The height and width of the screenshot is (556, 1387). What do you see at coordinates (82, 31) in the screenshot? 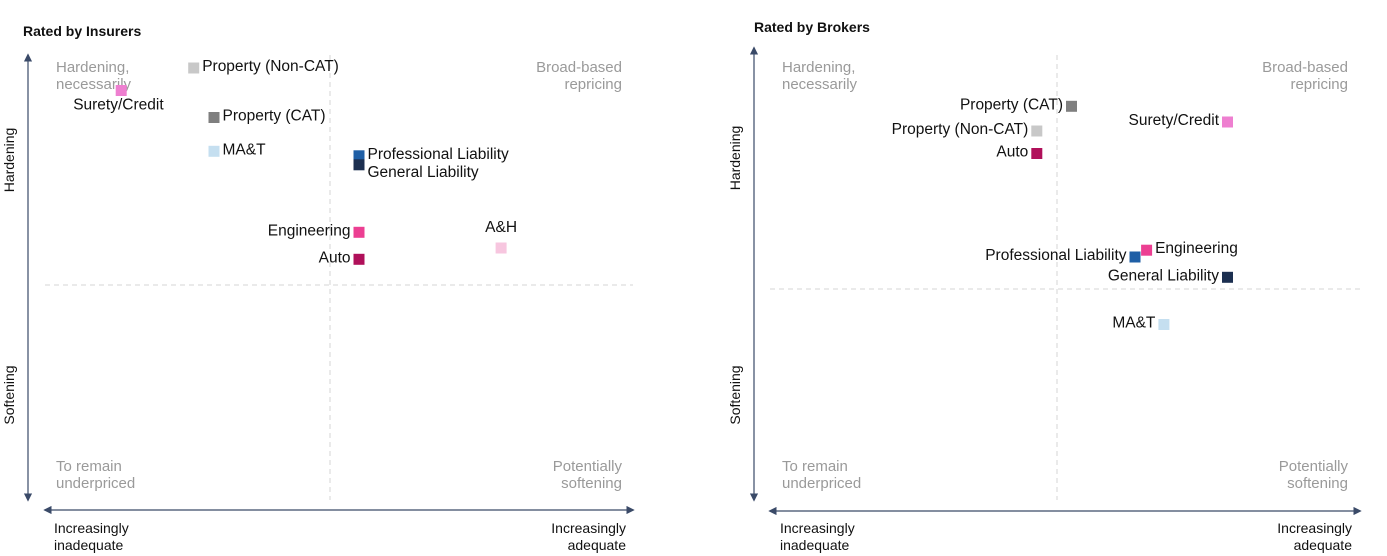
I see `chart-title: Rated by Insurers` at bounding box center [82, 31].